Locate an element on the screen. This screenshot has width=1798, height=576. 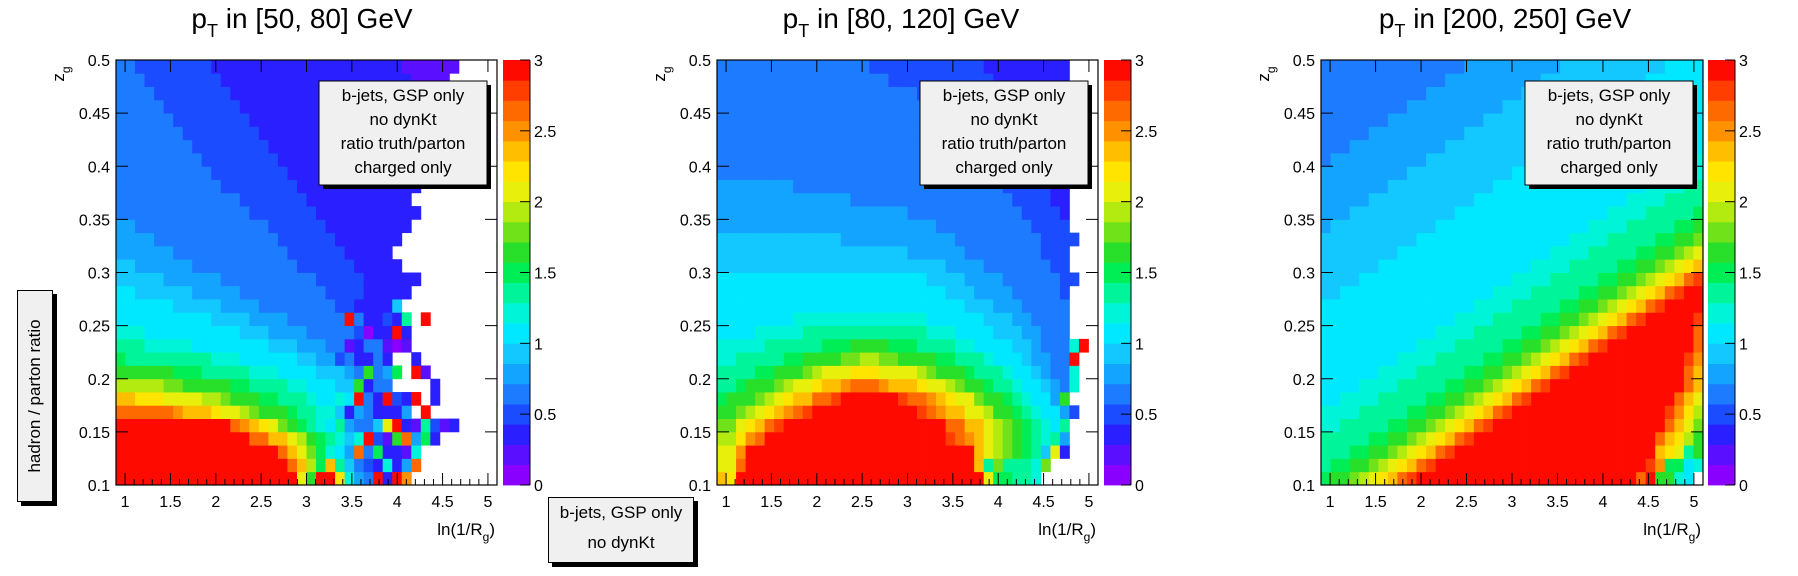
z-tick-label: 0.5 is located at coordinates (1146, 415).